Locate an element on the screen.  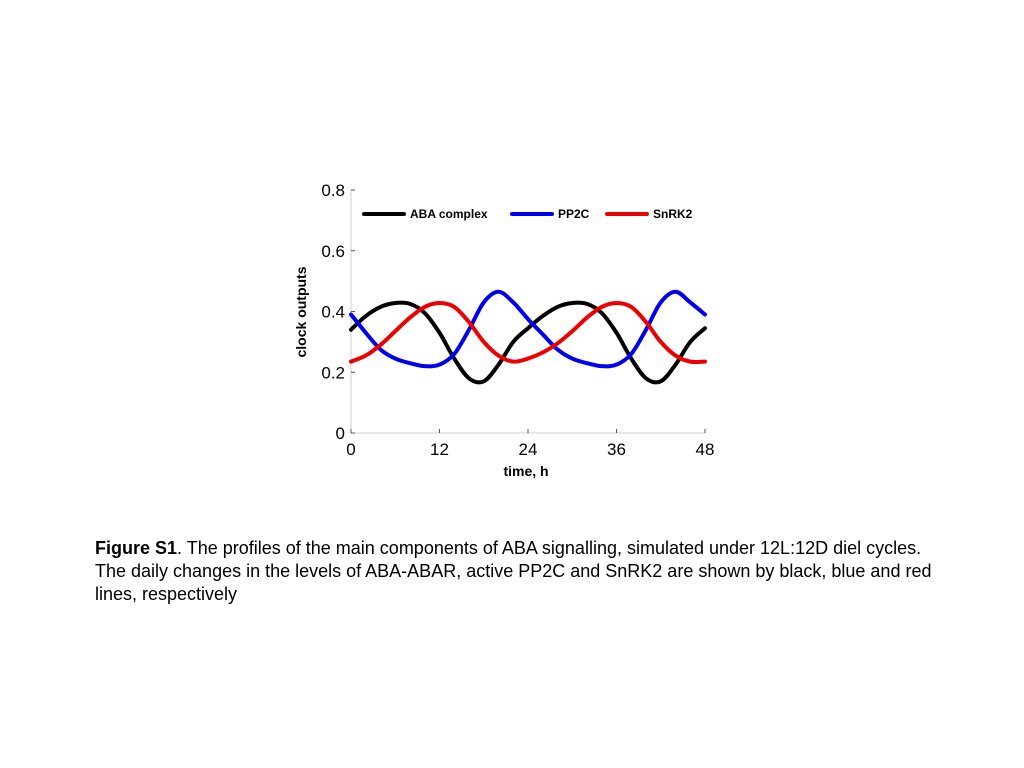
x-tick-label: 0 is located at coordinates (350, 449).